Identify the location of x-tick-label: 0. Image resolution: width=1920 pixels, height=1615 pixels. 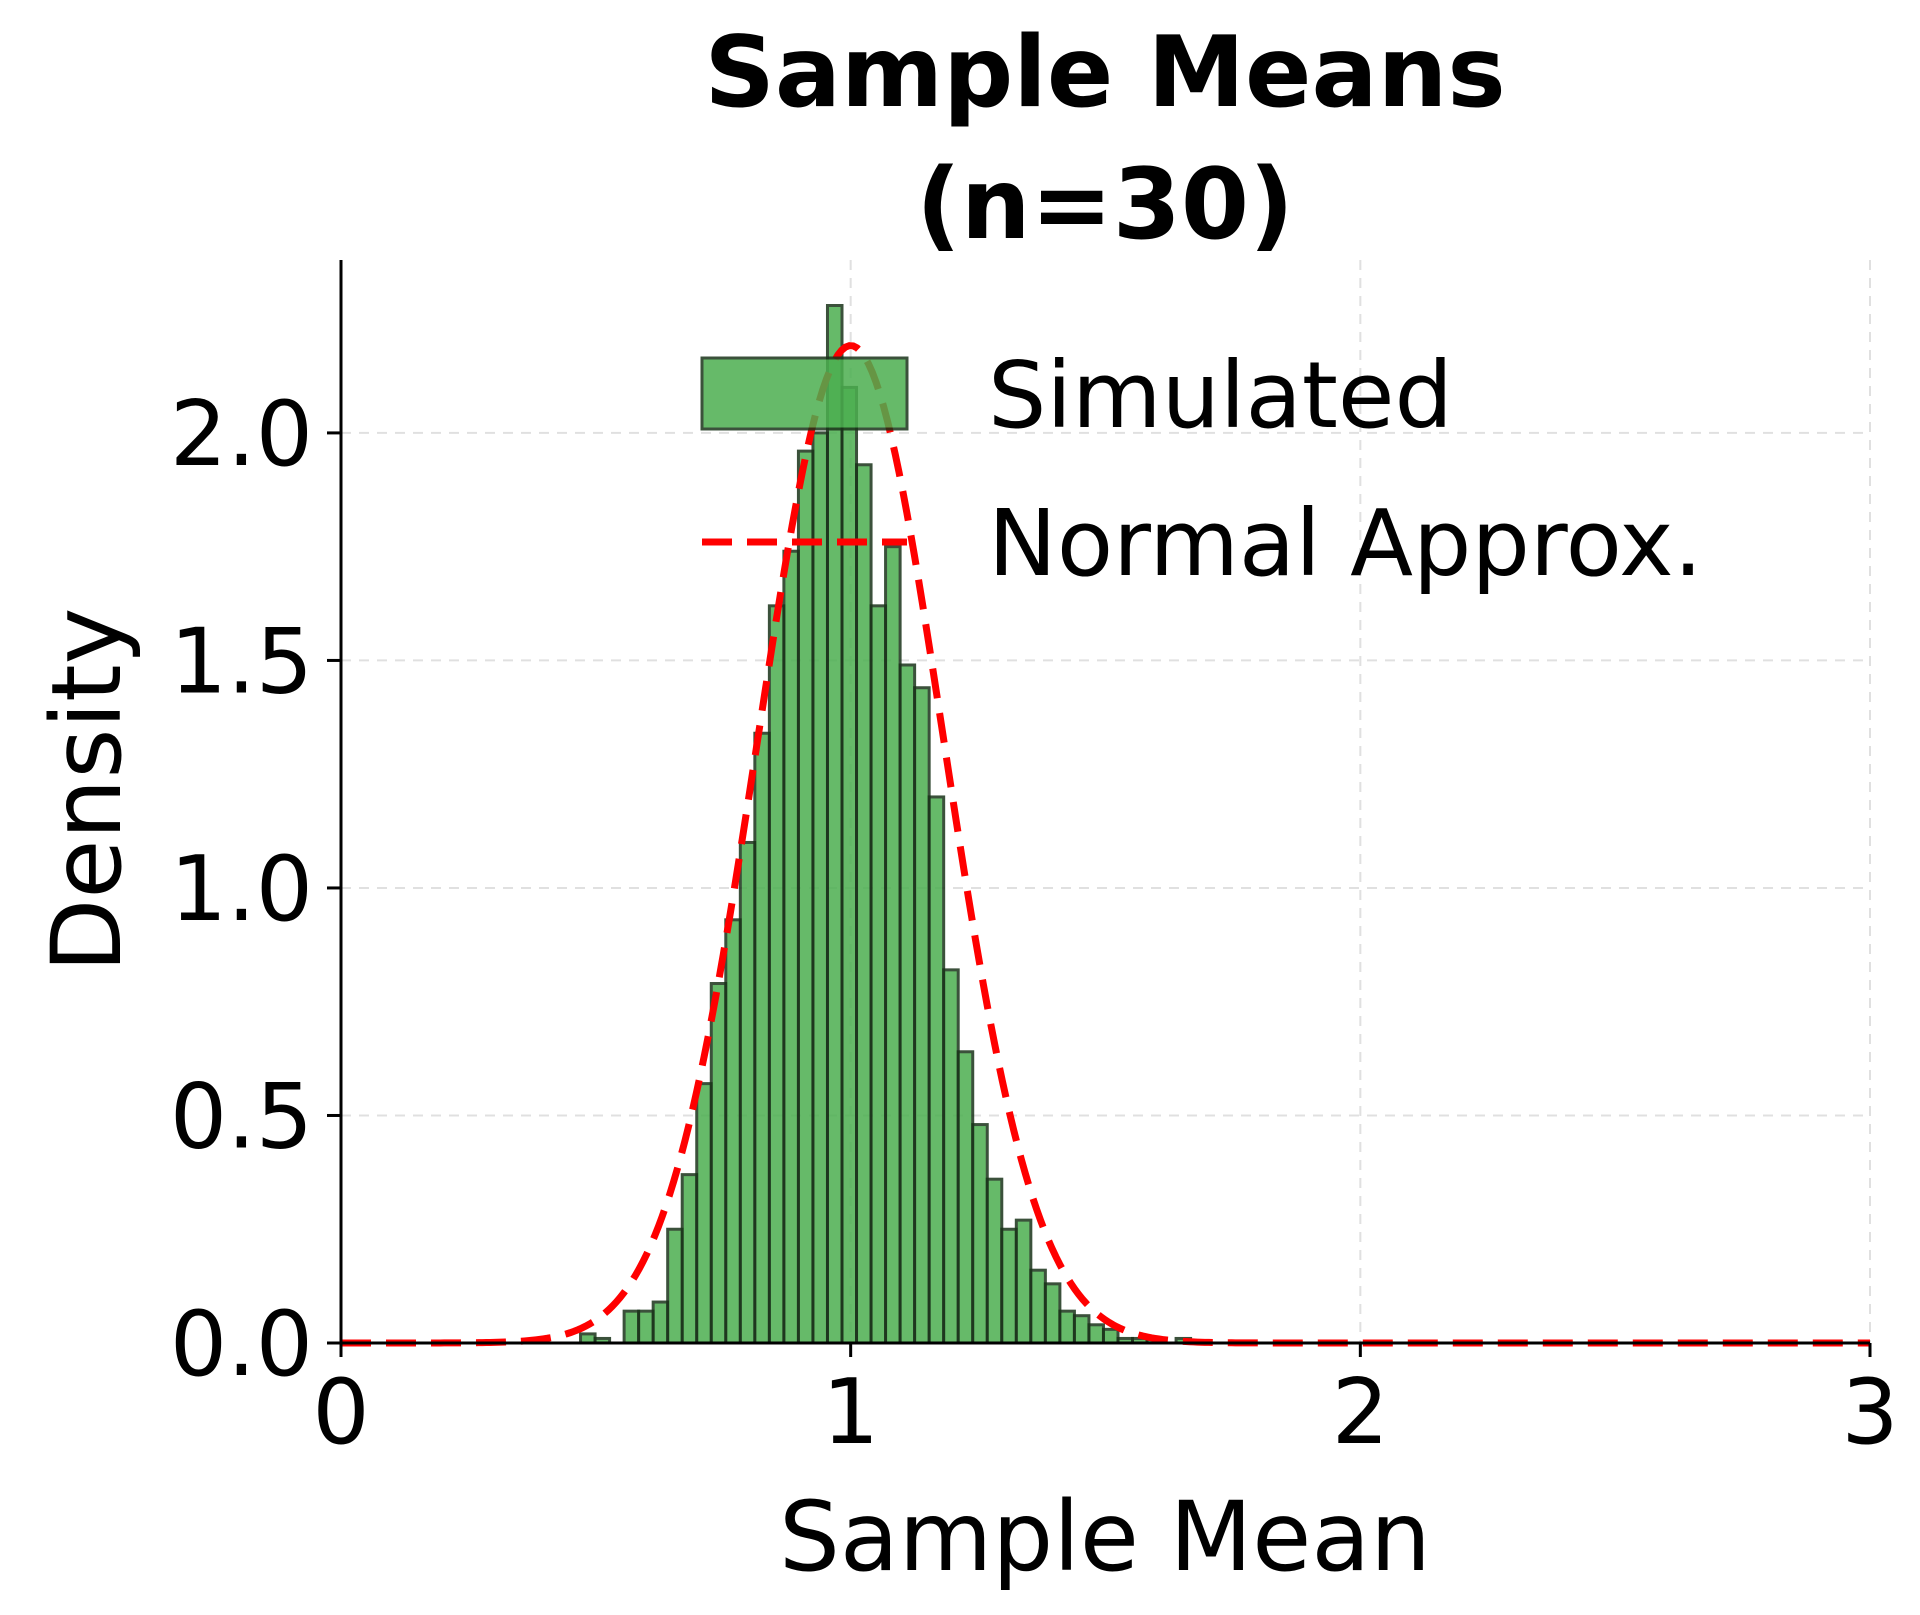
(340, 1412).